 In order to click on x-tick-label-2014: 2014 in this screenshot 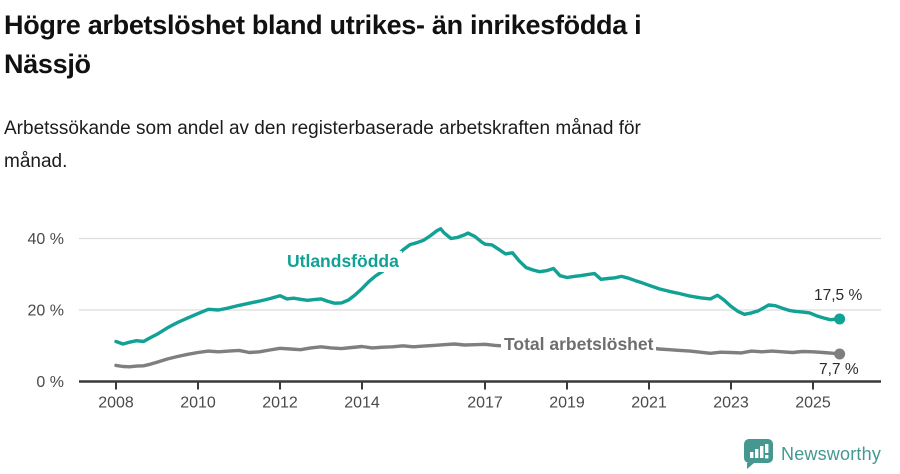, I will do `click(362, 403)`.